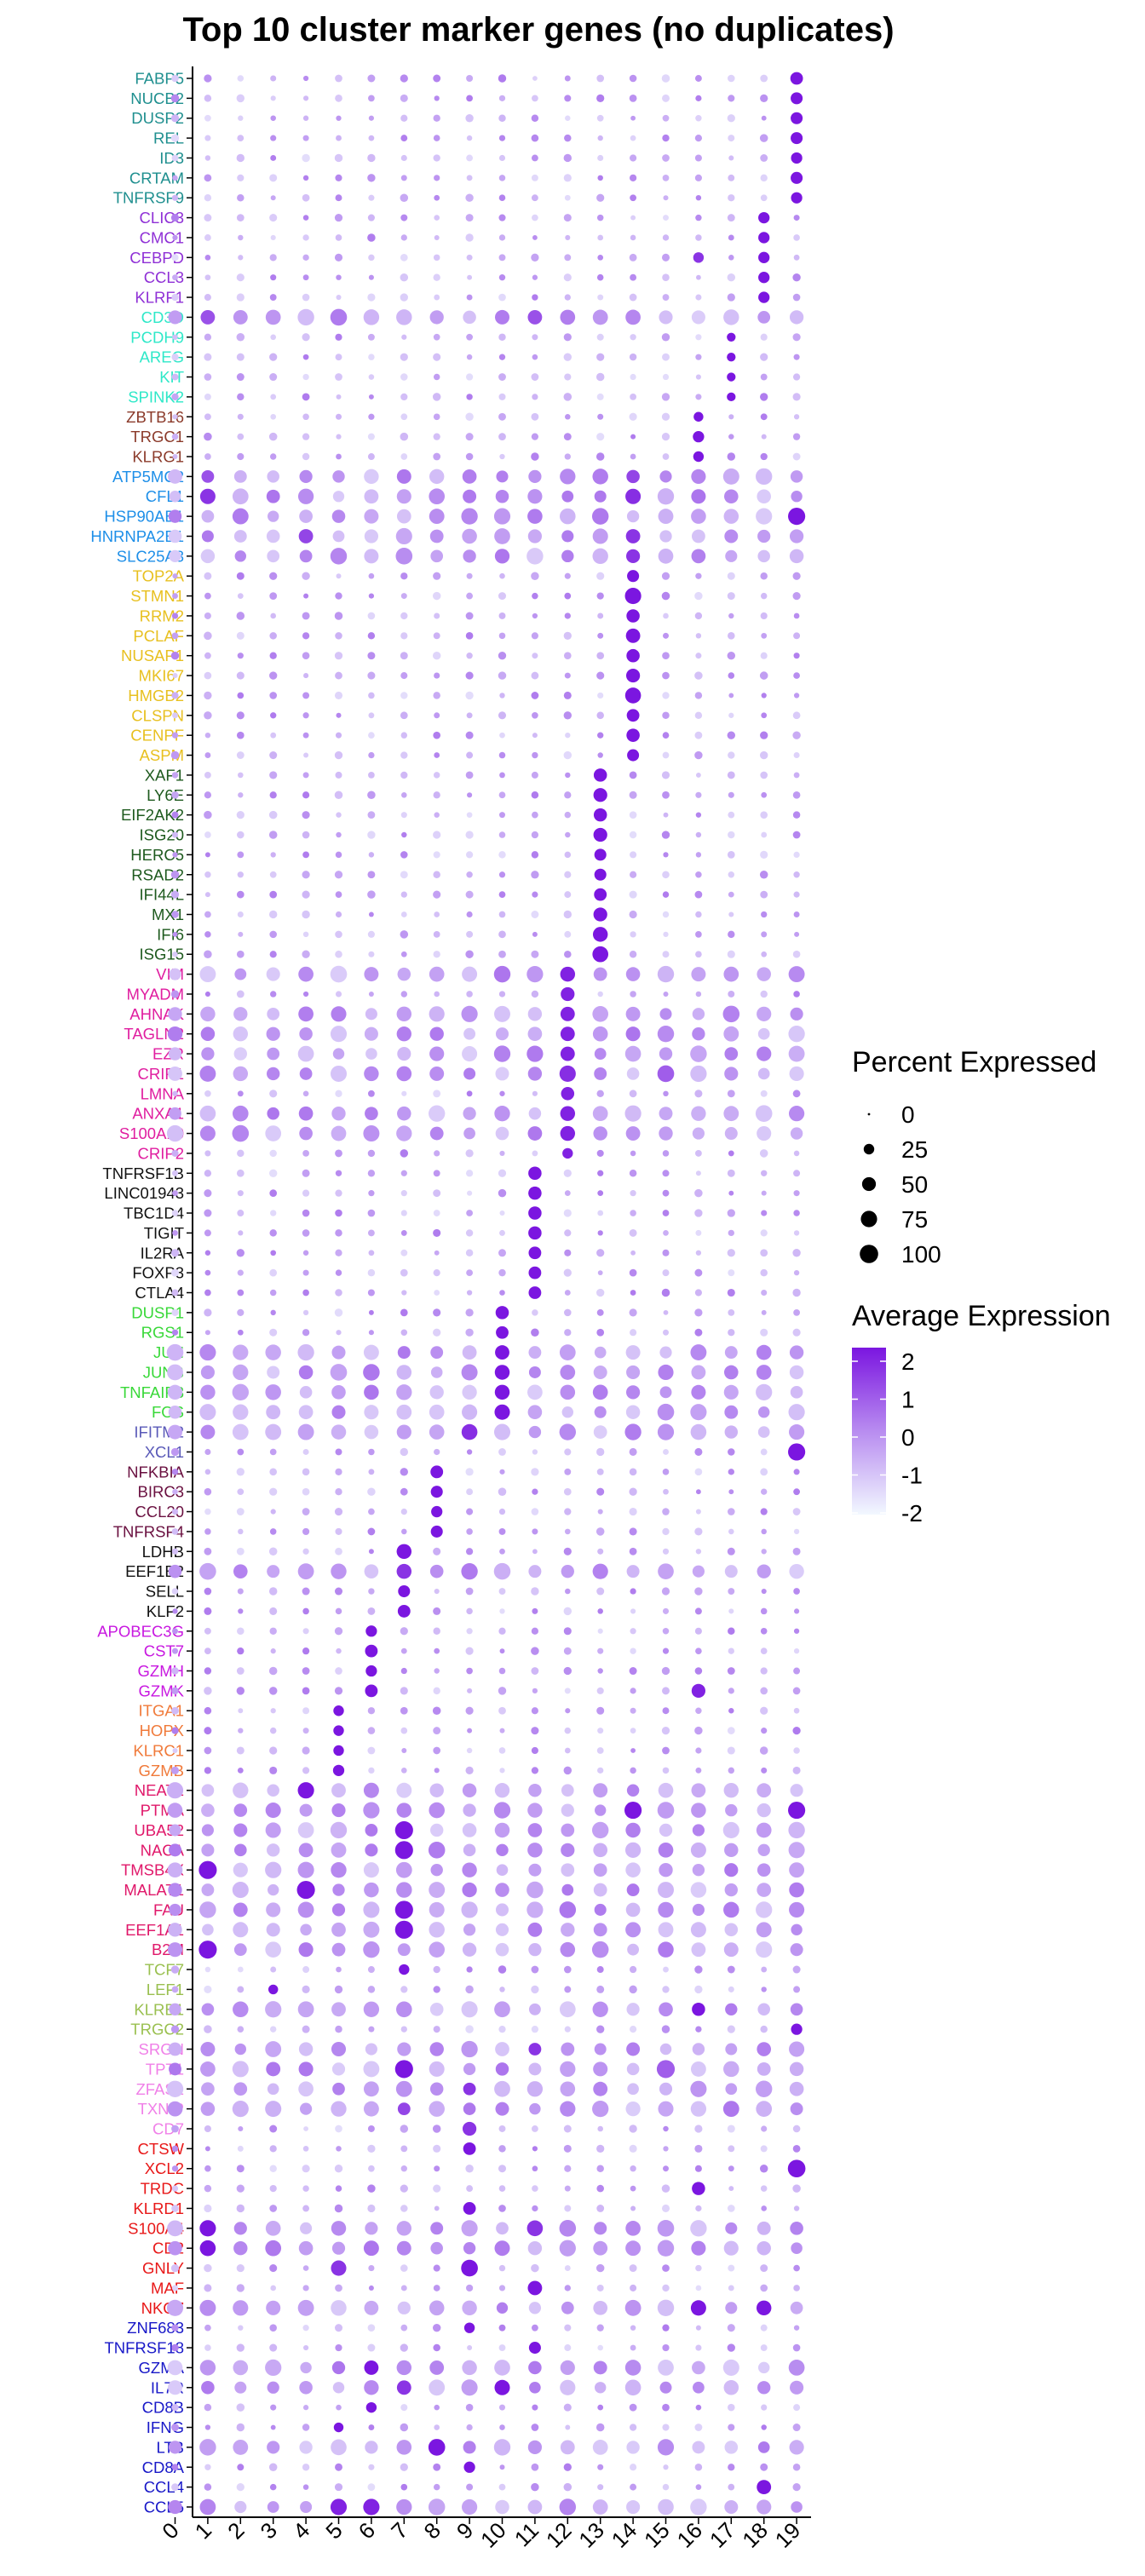  What do you see at coordinates (157, 855) in the screenshot?
I see `gene-label: HERC5` at bounding box center [157, 855].